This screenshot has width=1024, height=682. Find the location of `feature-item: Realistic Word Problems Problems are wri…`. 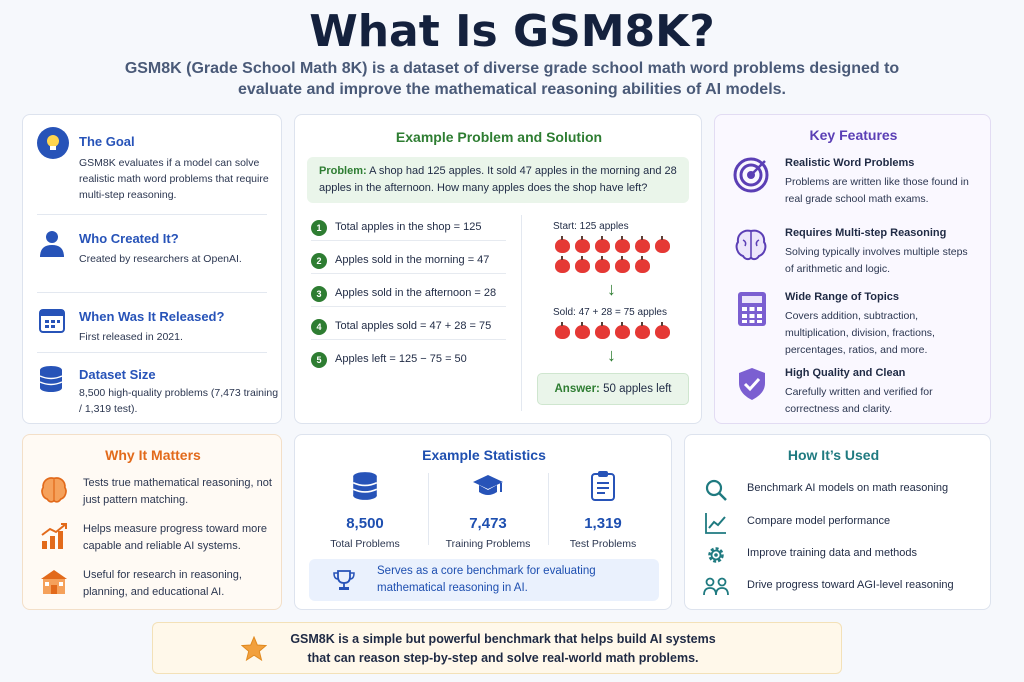

feature-item: Realistic Word Problems Problems are wri… is located at coordinates (858, 187).